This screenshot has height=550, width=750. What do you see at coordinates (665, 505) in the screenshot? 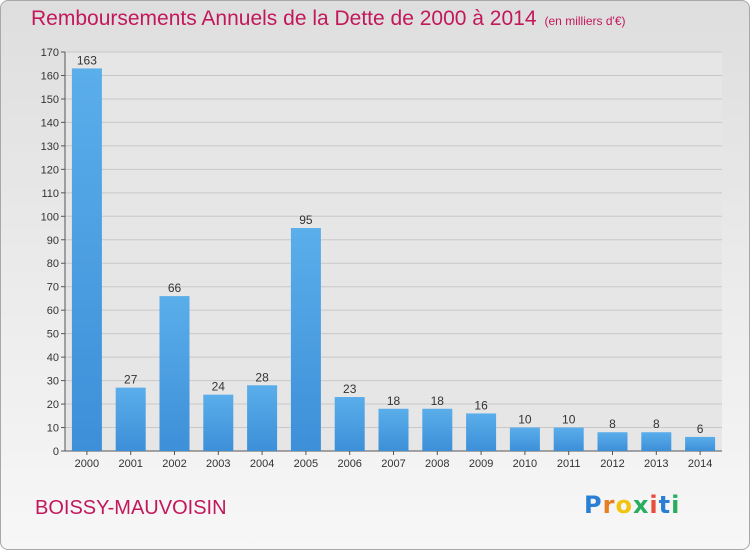
I see `logo-letter: t` at bounding box center [665, 505].